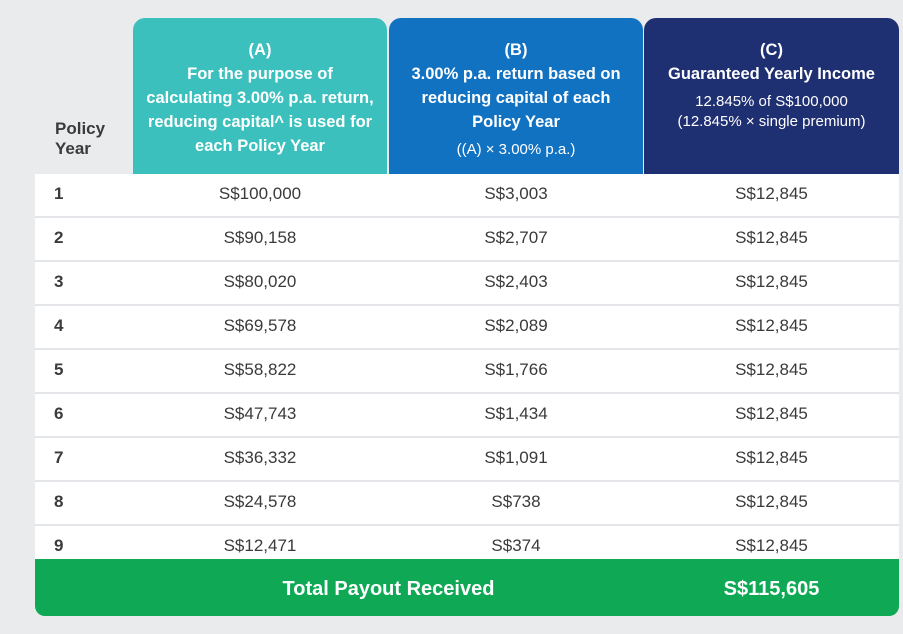  What do you see at coordinates (516, 122) in the screenshot?
I see `column-b-line: Policy Year` at bounding box center [516, 122].